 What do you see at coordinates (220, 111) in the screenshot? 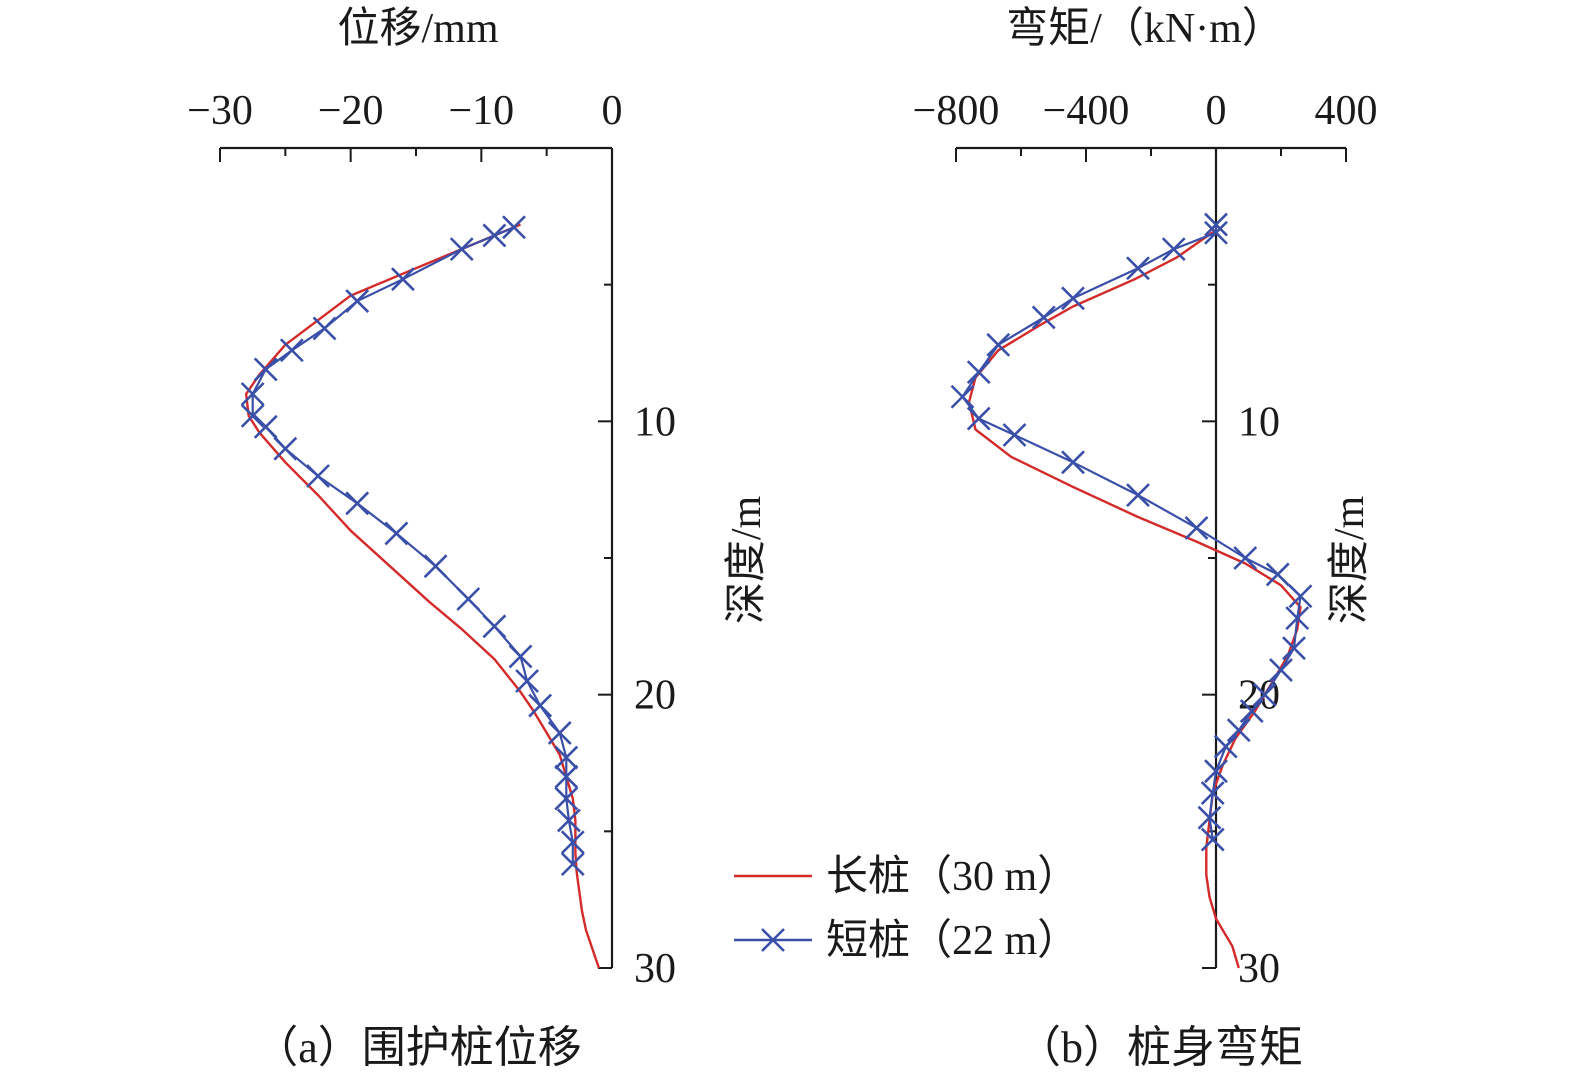
I see `x-tick-label: −30` at bounding box center [220, 111].